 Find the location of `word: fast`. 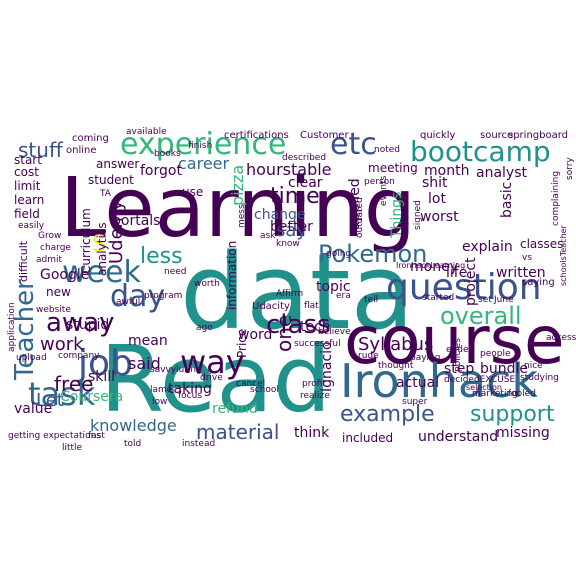

word: fast is located at coordinates (96, 436).